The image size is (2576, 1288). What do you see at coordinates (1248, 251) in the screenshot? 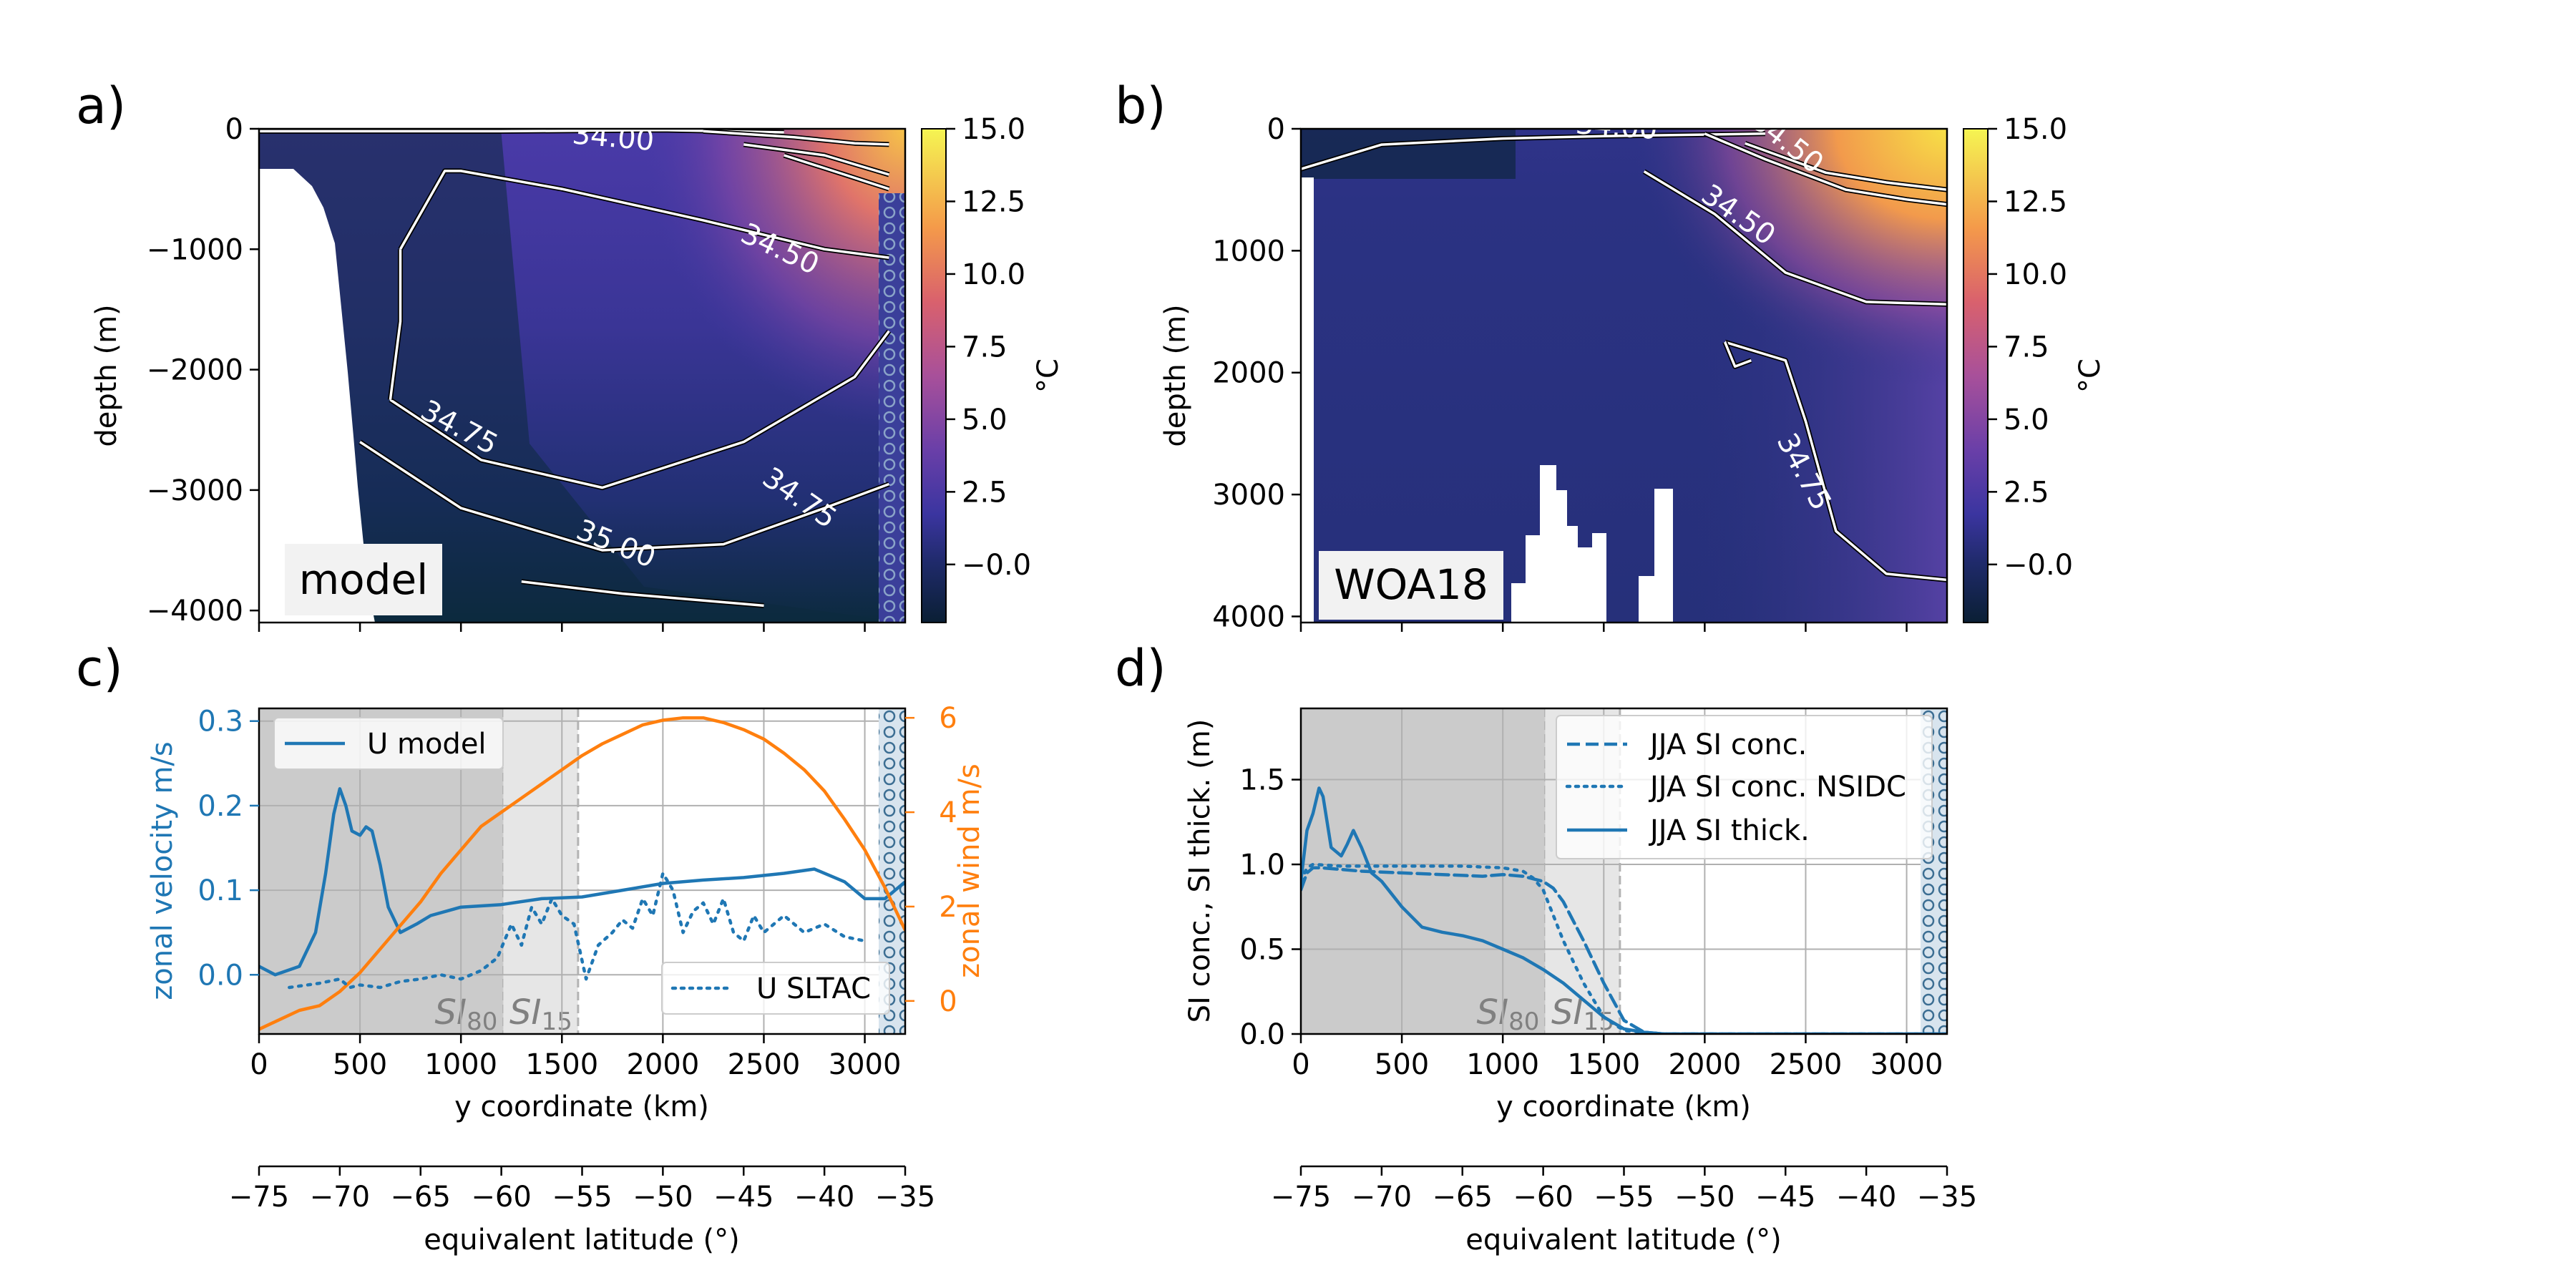
I see `y-tick-label: 1000` at bounding box center [1248, 251].